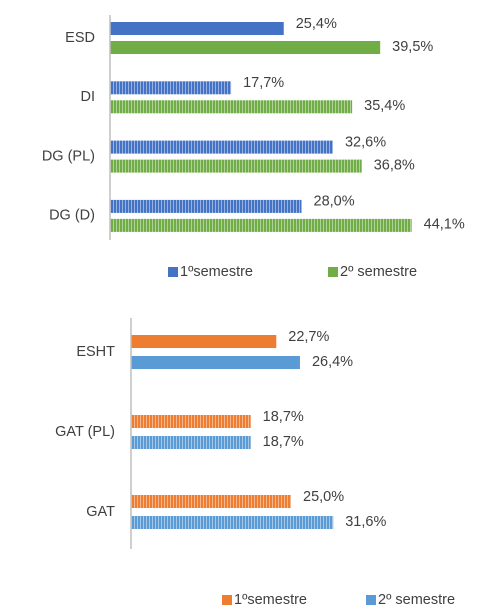 The width and height of the screenshot is (477, 609). What do you see at coordinates (365, 142) in the screenshot?
I see `value-label: 32,6%` at bounding box center [365, 142].